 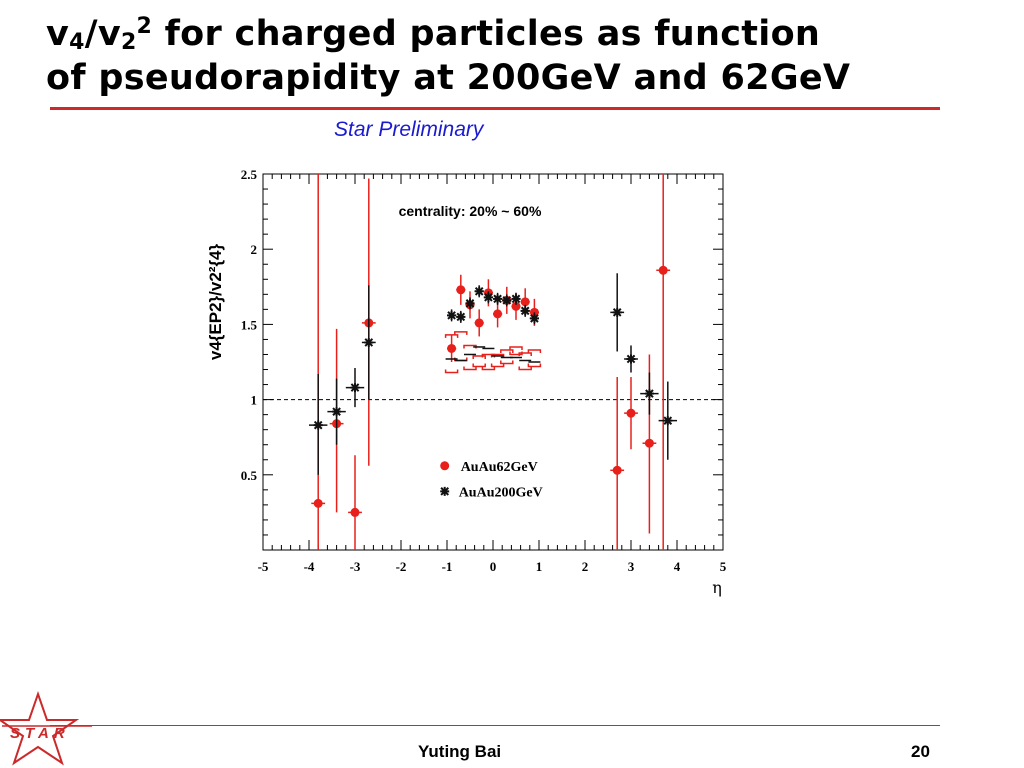 I want to click on title-line-1: v4/v22 for charged particles as function, so click(x=526, y=34).